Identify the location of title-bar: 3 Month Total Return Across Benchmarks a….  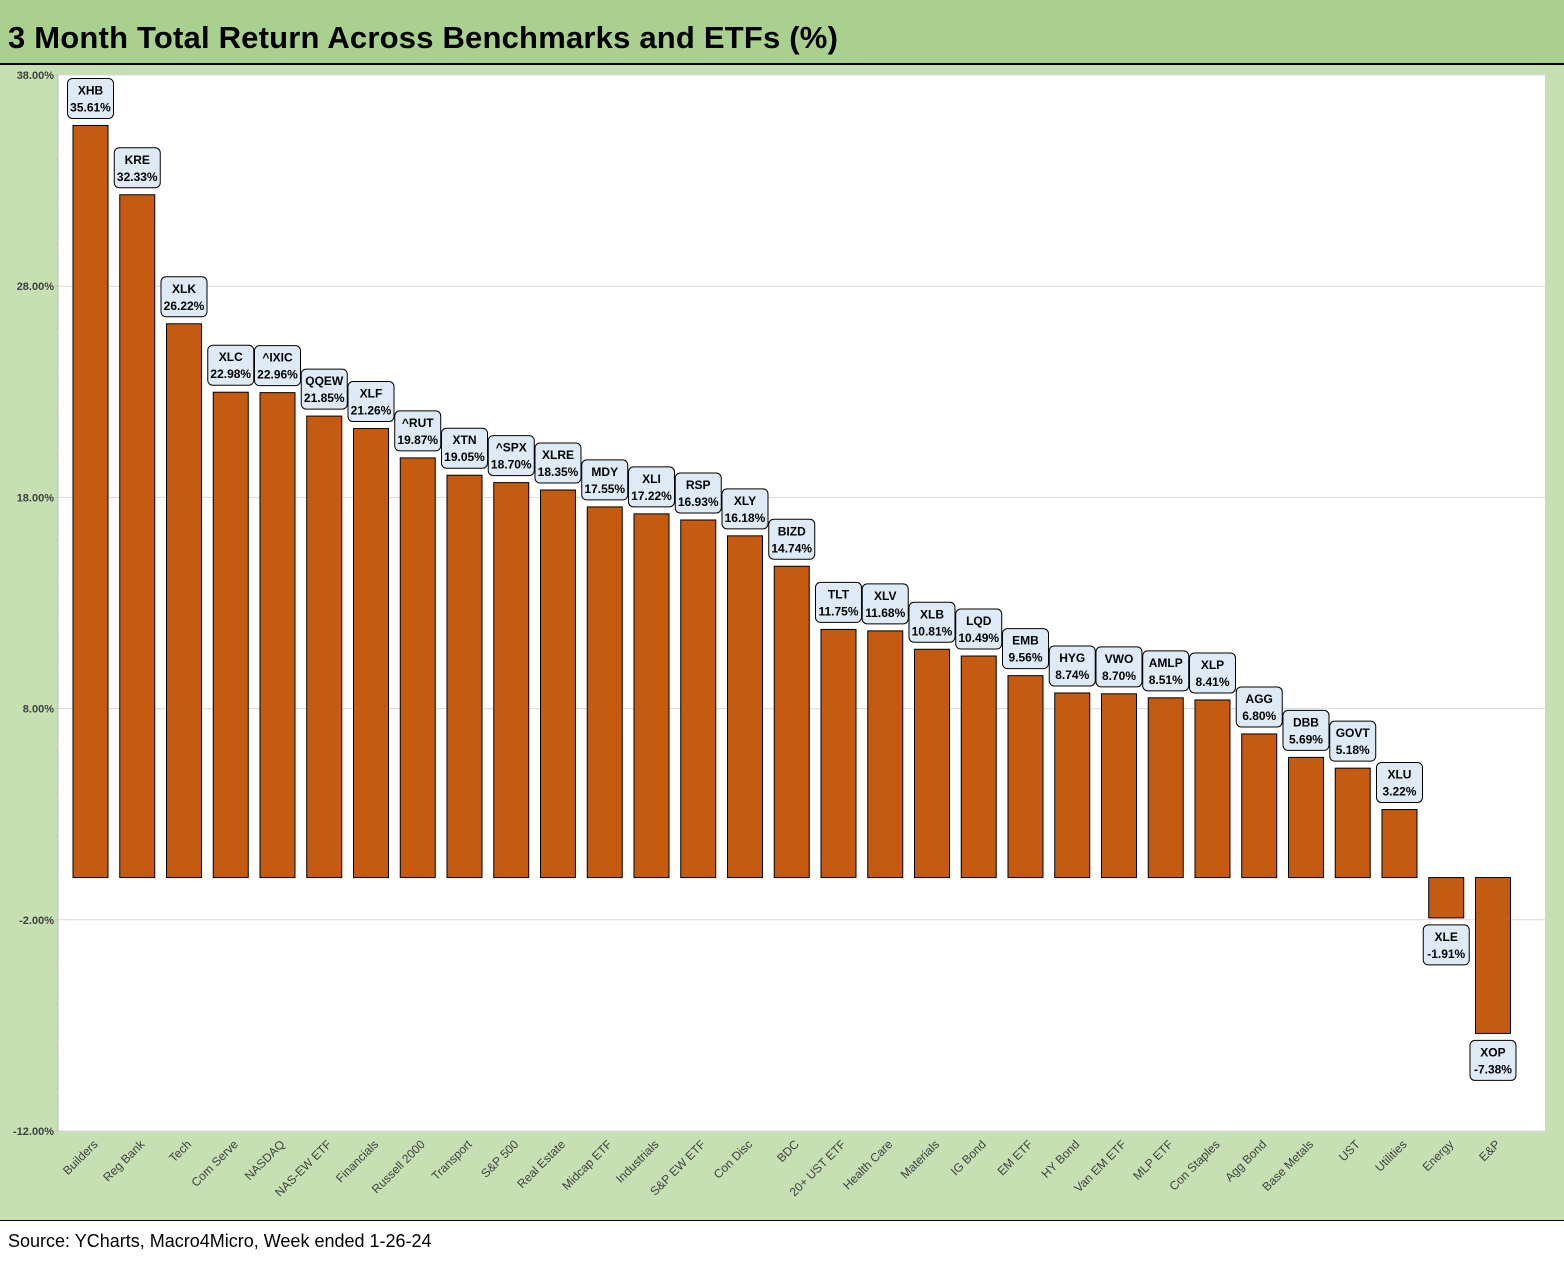
(782, 32).